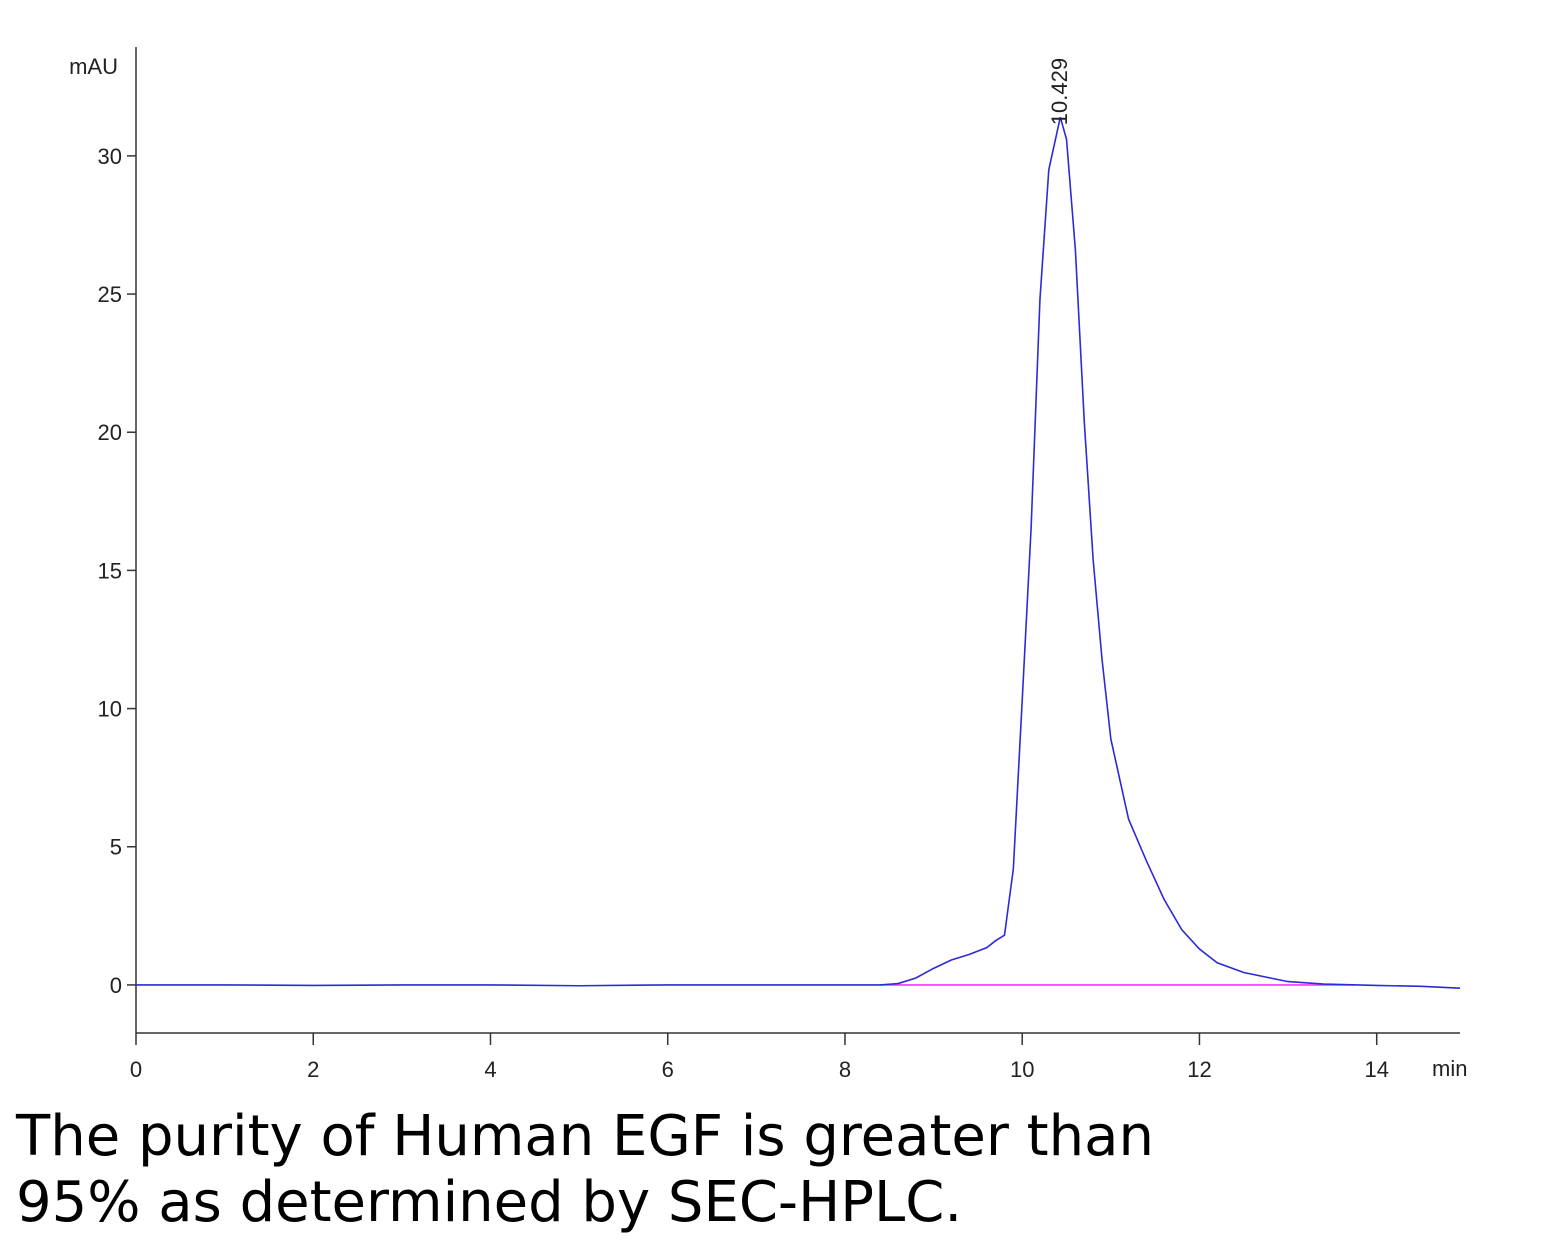 Image resolution: width=1552 pixels, height=1258 pixels. I want to click on y-axis-label: mAU, so click(93, 66).